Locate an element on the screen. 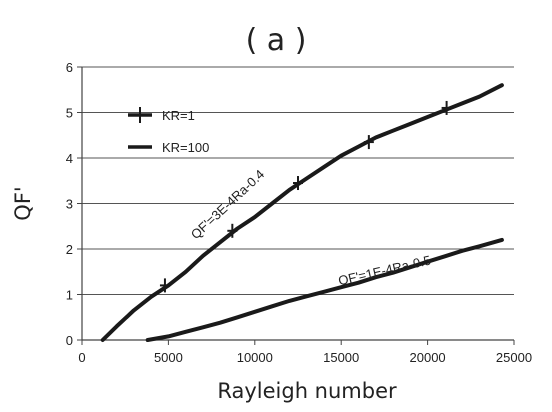  x-tick-label-4: 20000 is located at coordinates (428, 357).